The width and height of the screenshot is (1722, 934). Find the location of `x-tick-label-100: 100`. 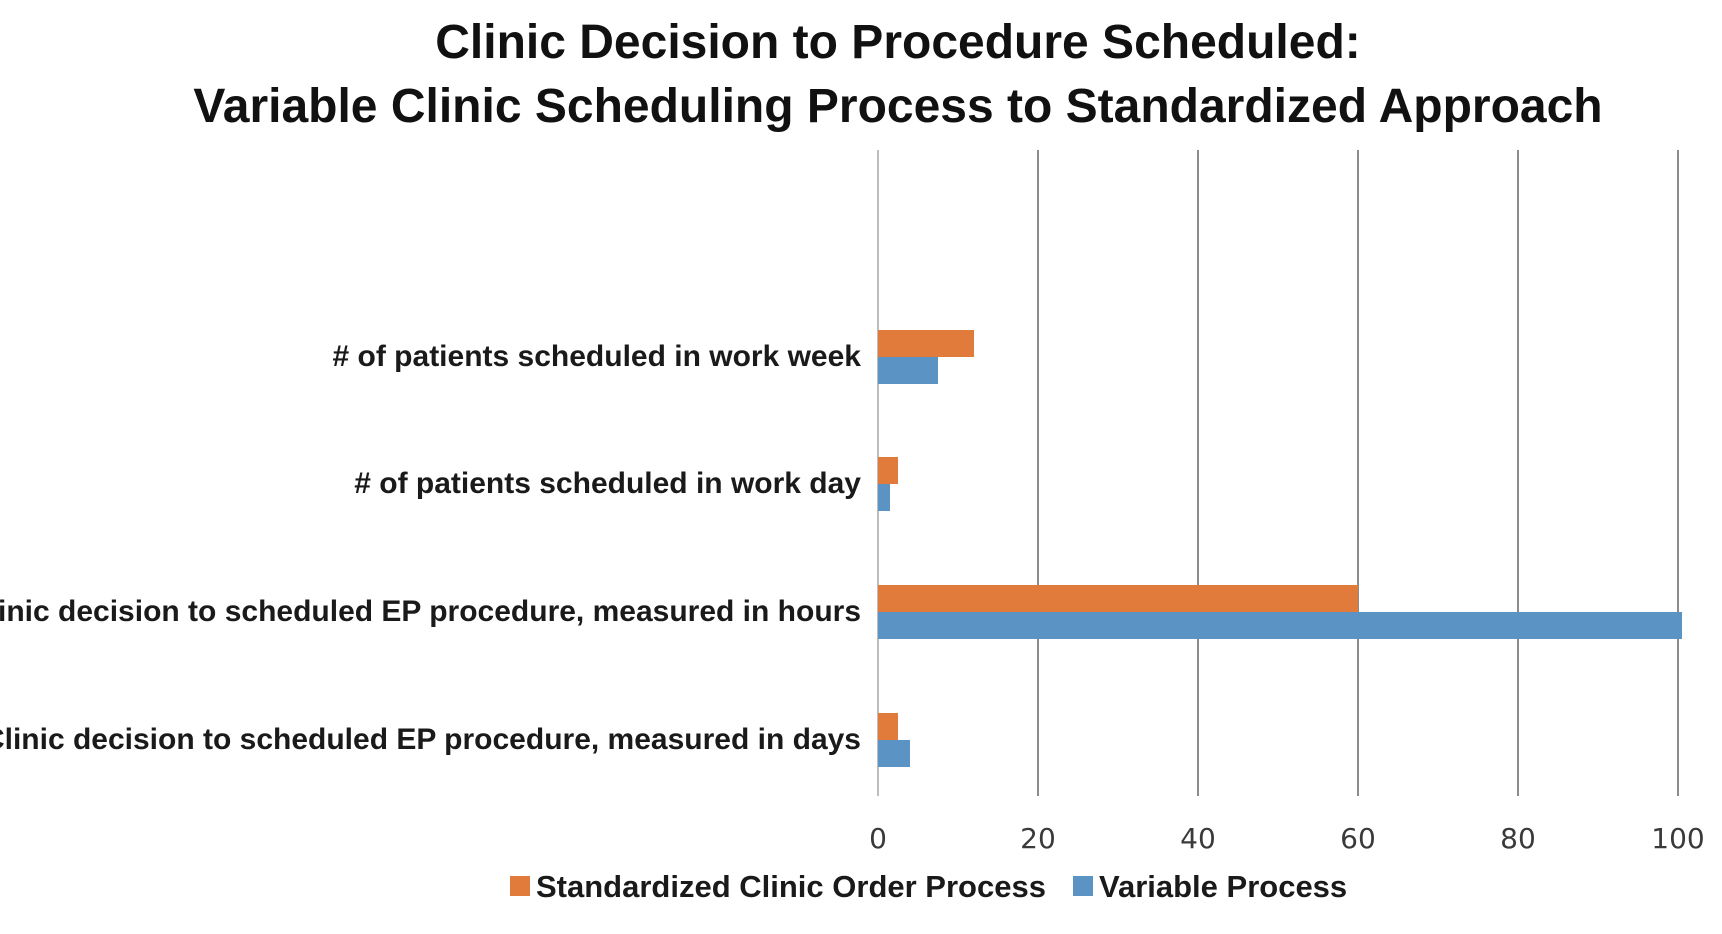

x-tick-label-100: 100 is located at coordinates (1677, 838).